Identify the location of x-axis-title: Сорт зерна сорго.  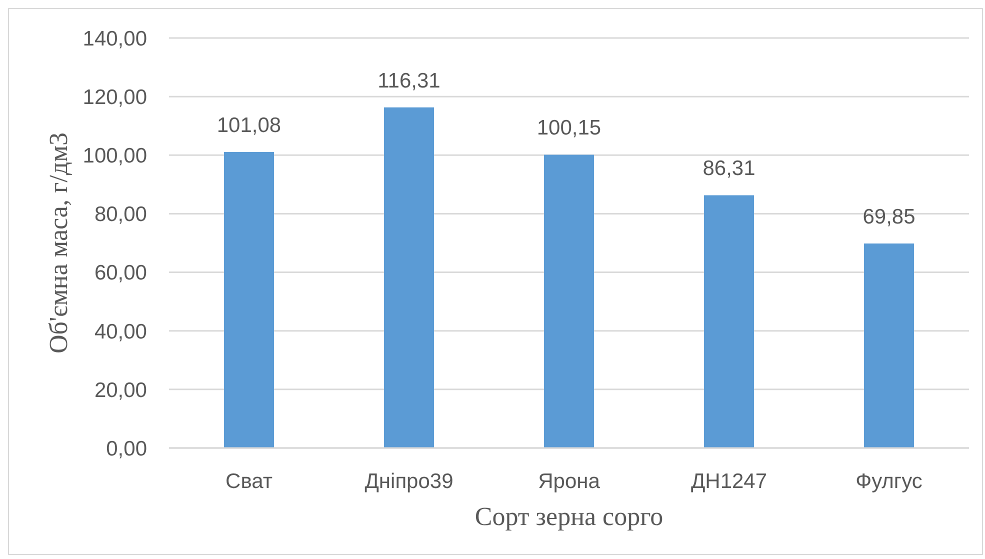
(569, 516).